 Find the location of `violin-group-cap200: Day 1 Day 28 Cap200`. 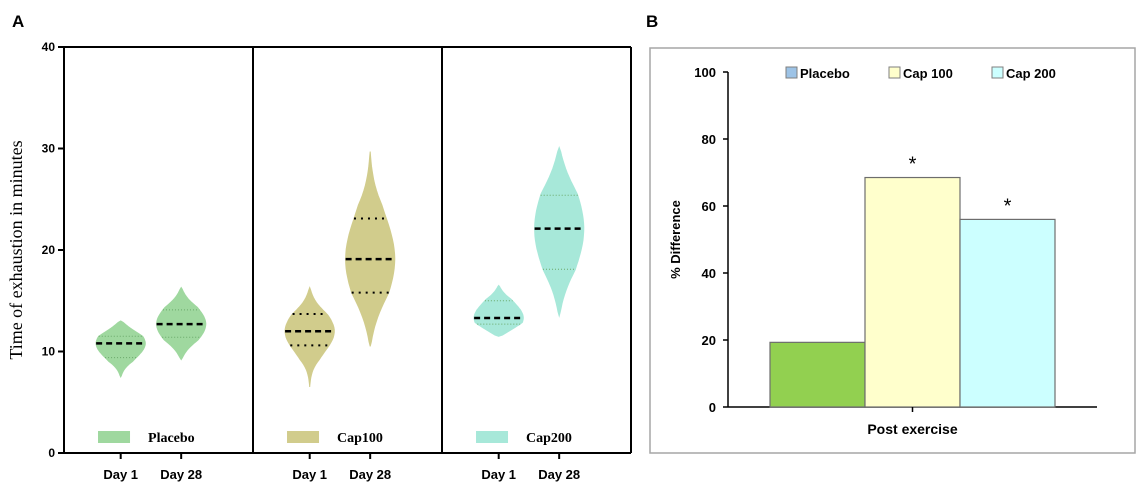

violin-group-cap200: Day 1 Day 28 Cap200 is located at coordinates (529, 314).